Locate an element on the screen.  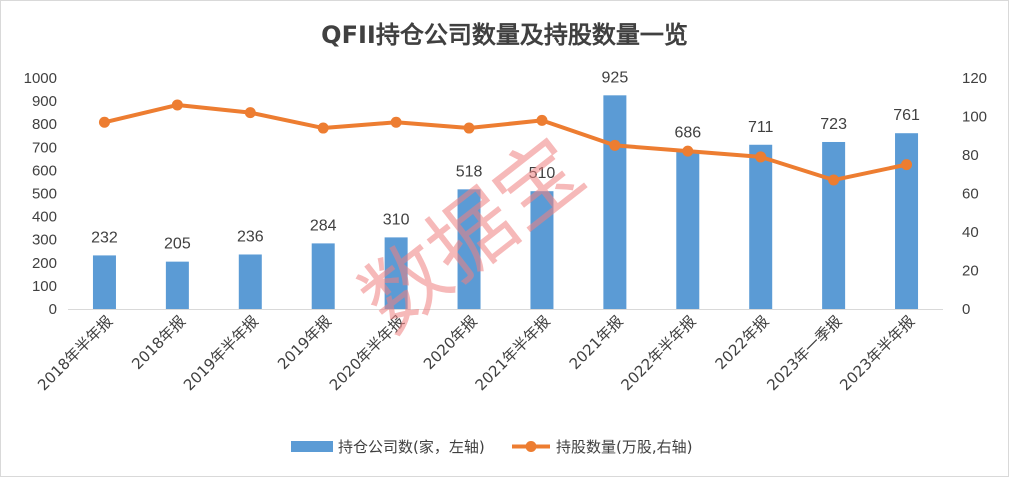
right-tick-label: 20 is located at coordinates (970, 271).